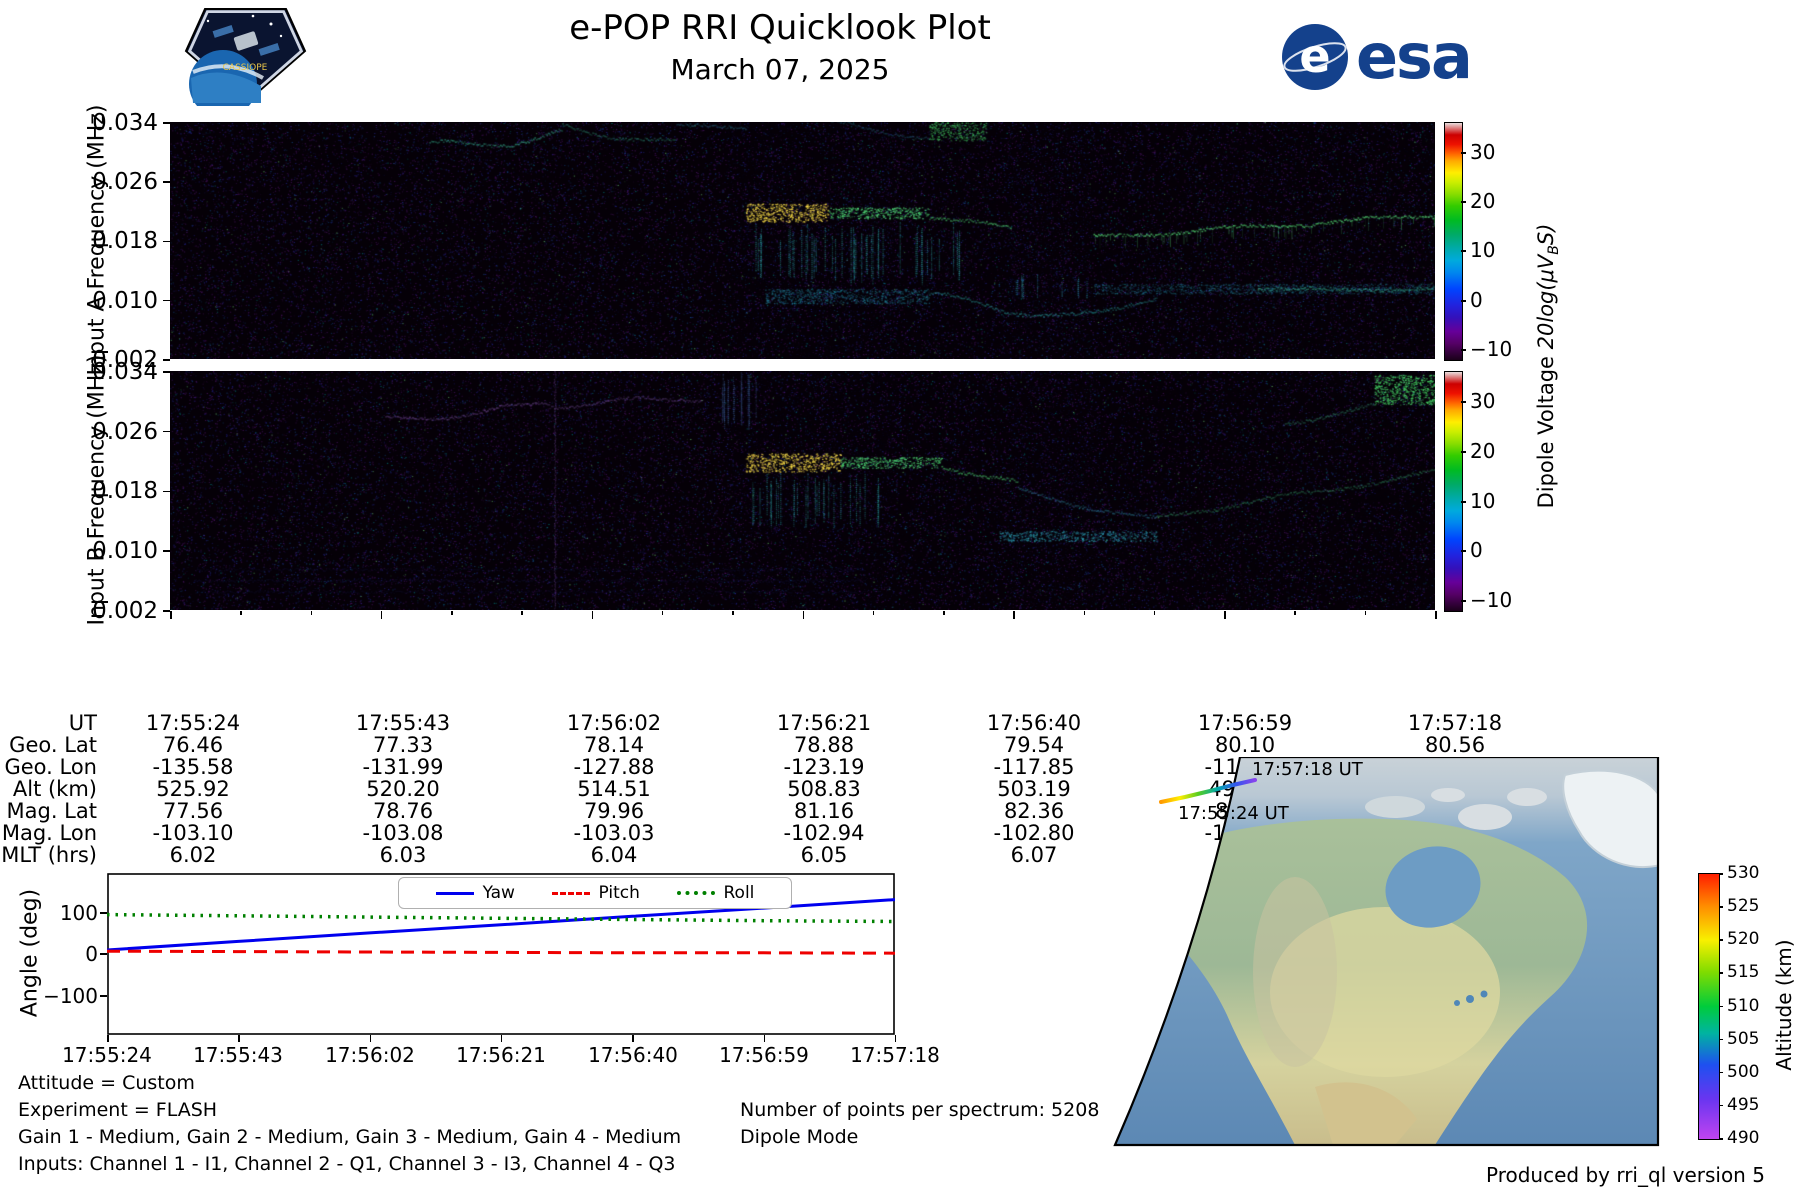 The width and height of the screenshot is (1800, 1200). Describe the element at coordinates (193, 855) in the screenshot. I see `cell: 6.02` at that location.